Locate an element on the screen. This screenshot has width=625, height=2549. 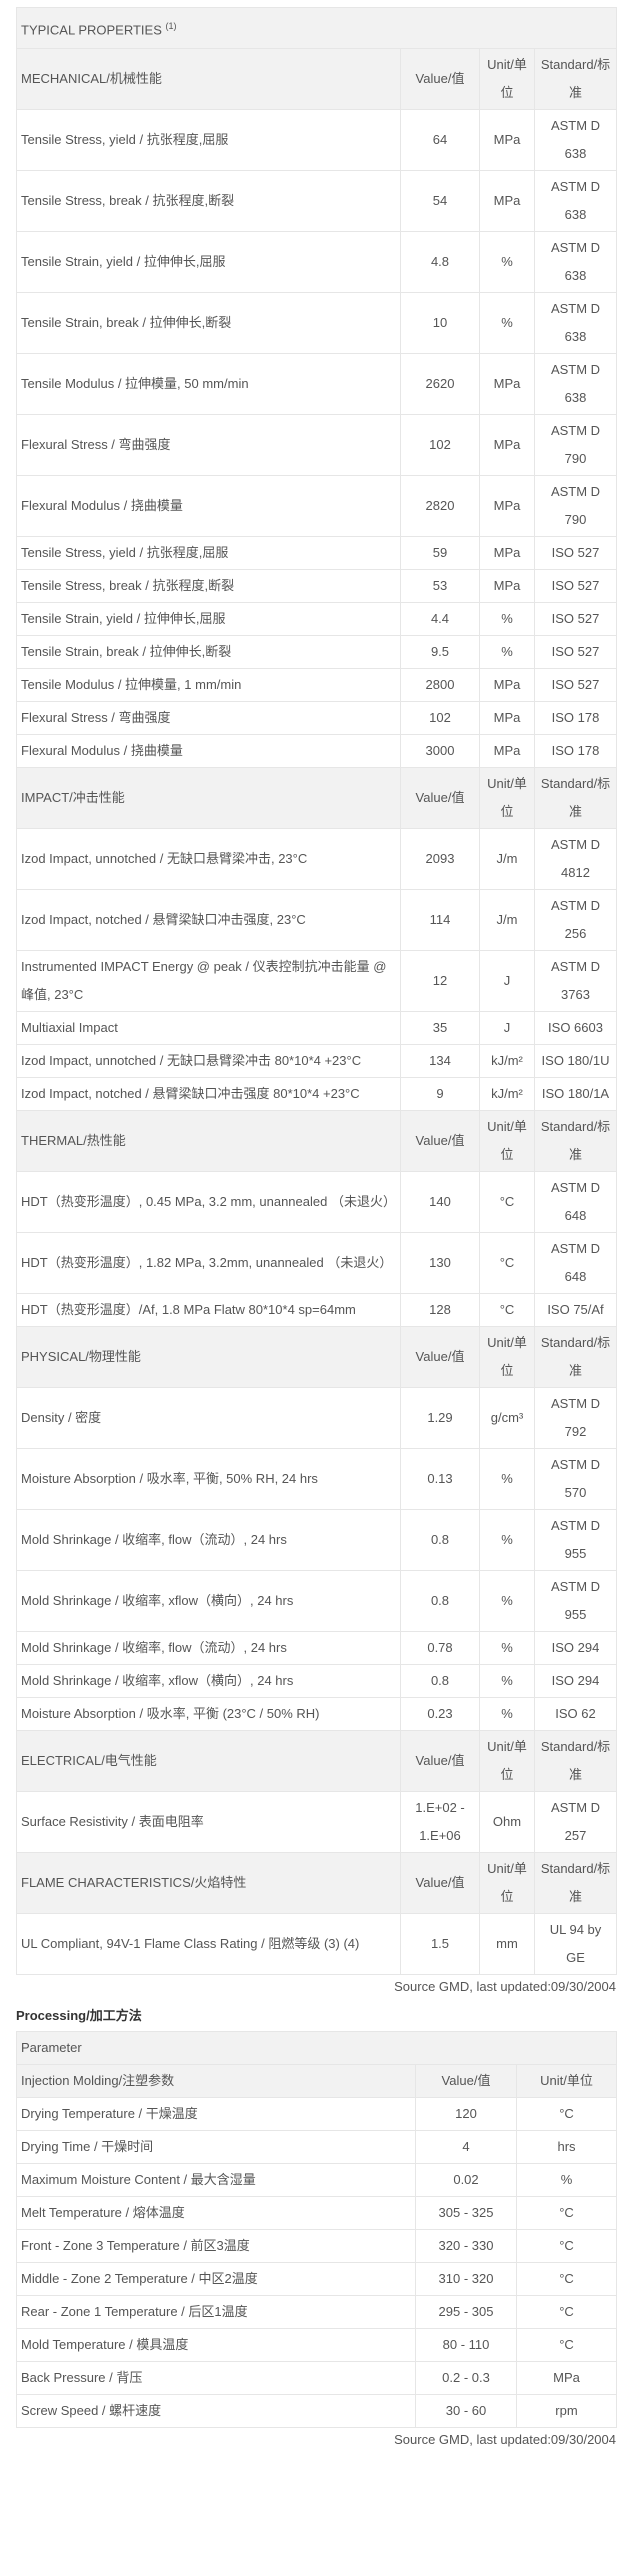
section-header-row: PHYSICAL/物理性能 Value/值 Unit/单位 Standard/标准 is located at coordinates (316, 1357).